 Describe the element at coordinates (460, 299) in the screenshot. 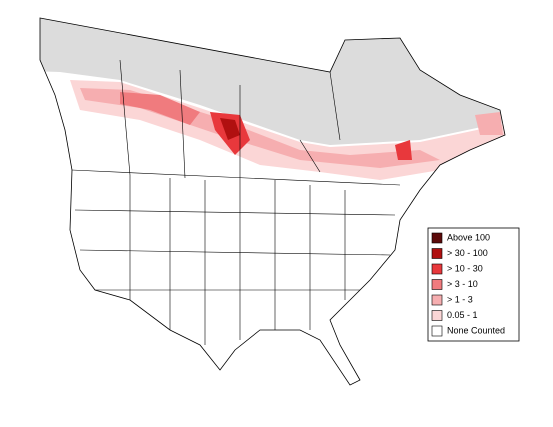

I see `legend-label: > 1 - 3` at that location.